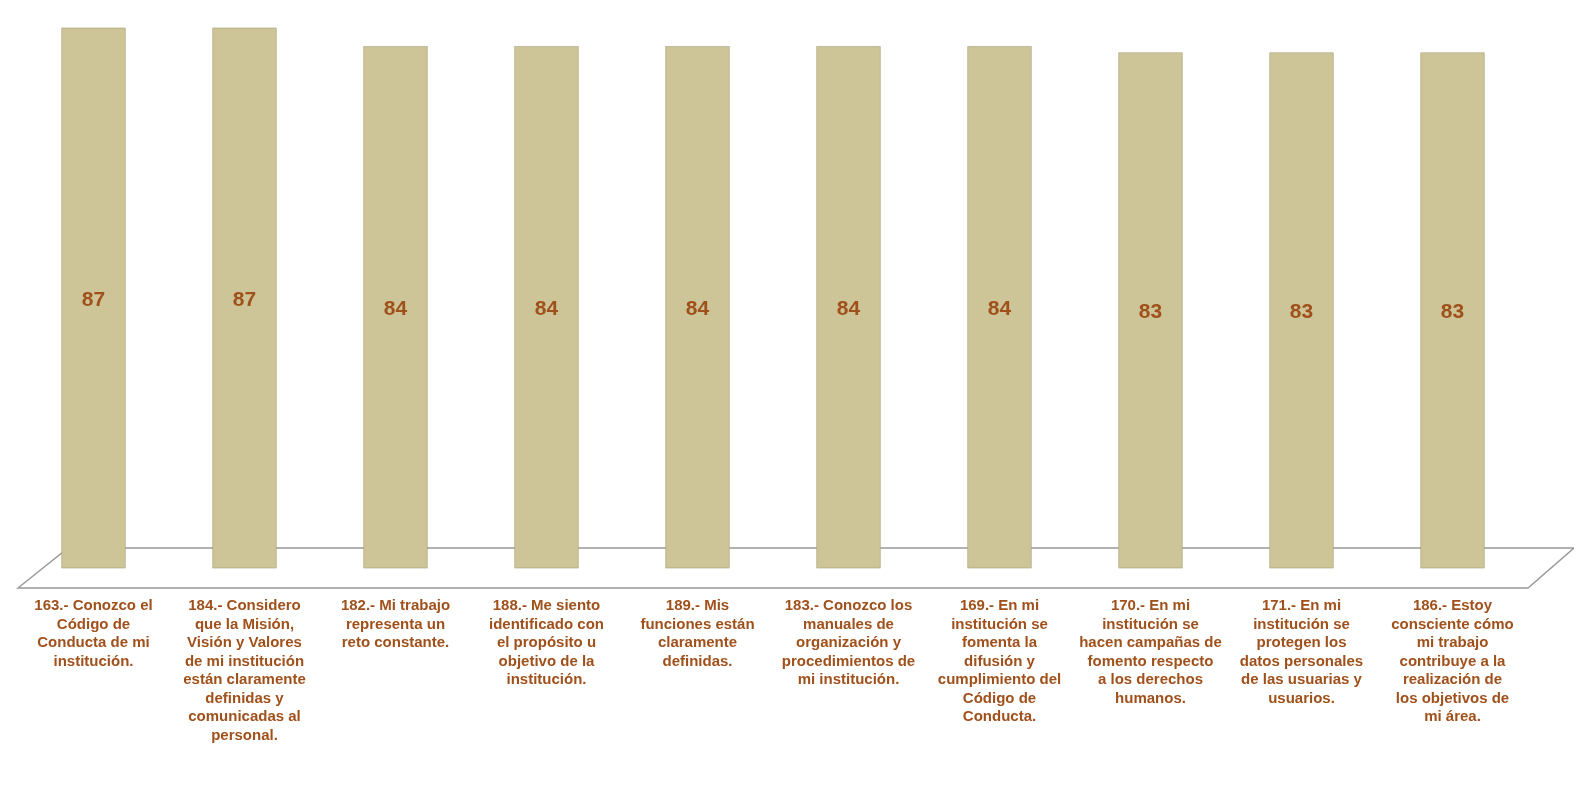  What do you see at coordinates (244, 669) in the screenshot?
I see `x-tick-label: 184.- Considero que la Misión, Visión y Valores de mi institución están claramente definidas y comunicadas al personal.` at bounding box center [244, 669].